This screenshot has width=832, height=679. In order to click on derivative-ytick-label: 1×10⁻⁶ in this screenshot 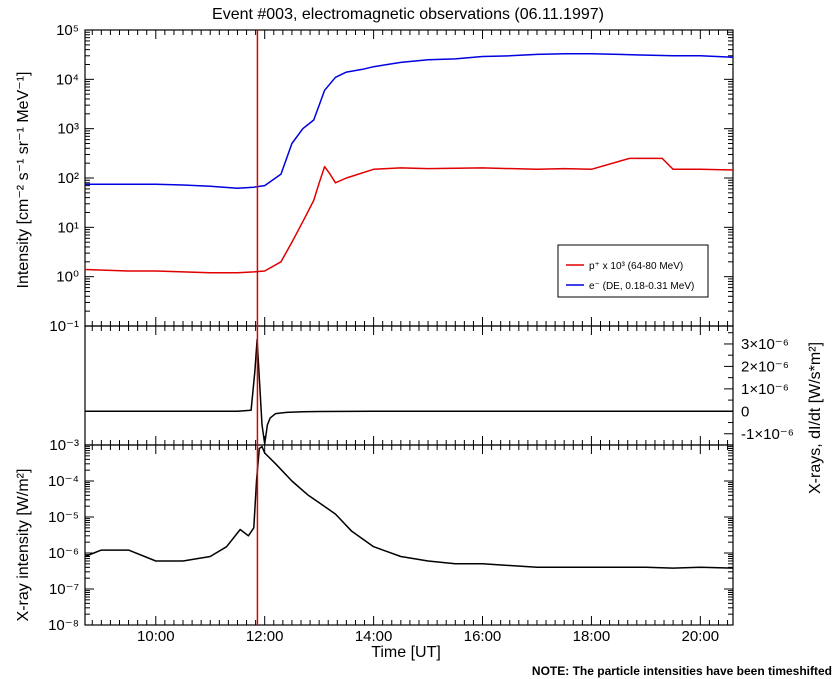, I will do `click(765, 389)`.